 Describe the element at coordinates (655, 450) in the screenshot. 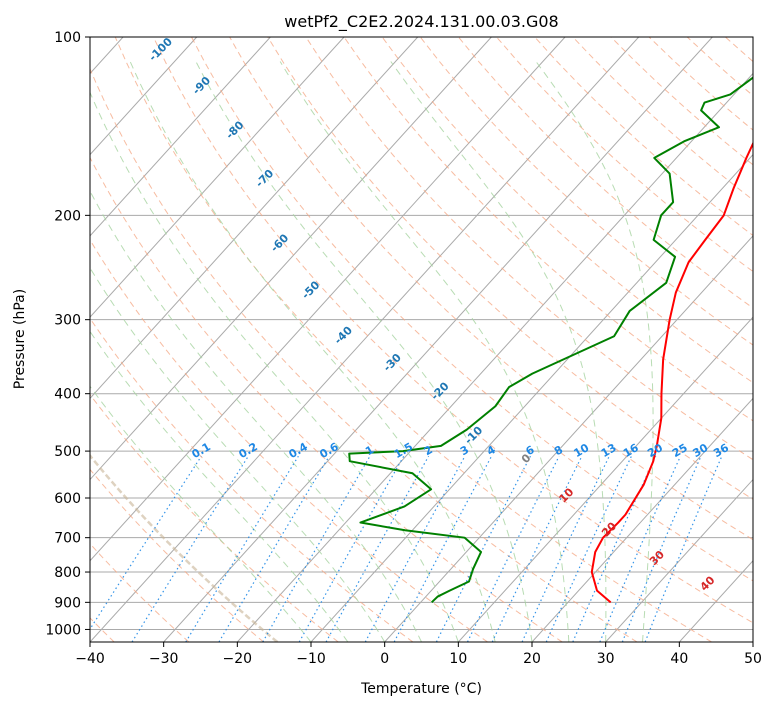

I see `mixing-ratio-label: 20` at that location.